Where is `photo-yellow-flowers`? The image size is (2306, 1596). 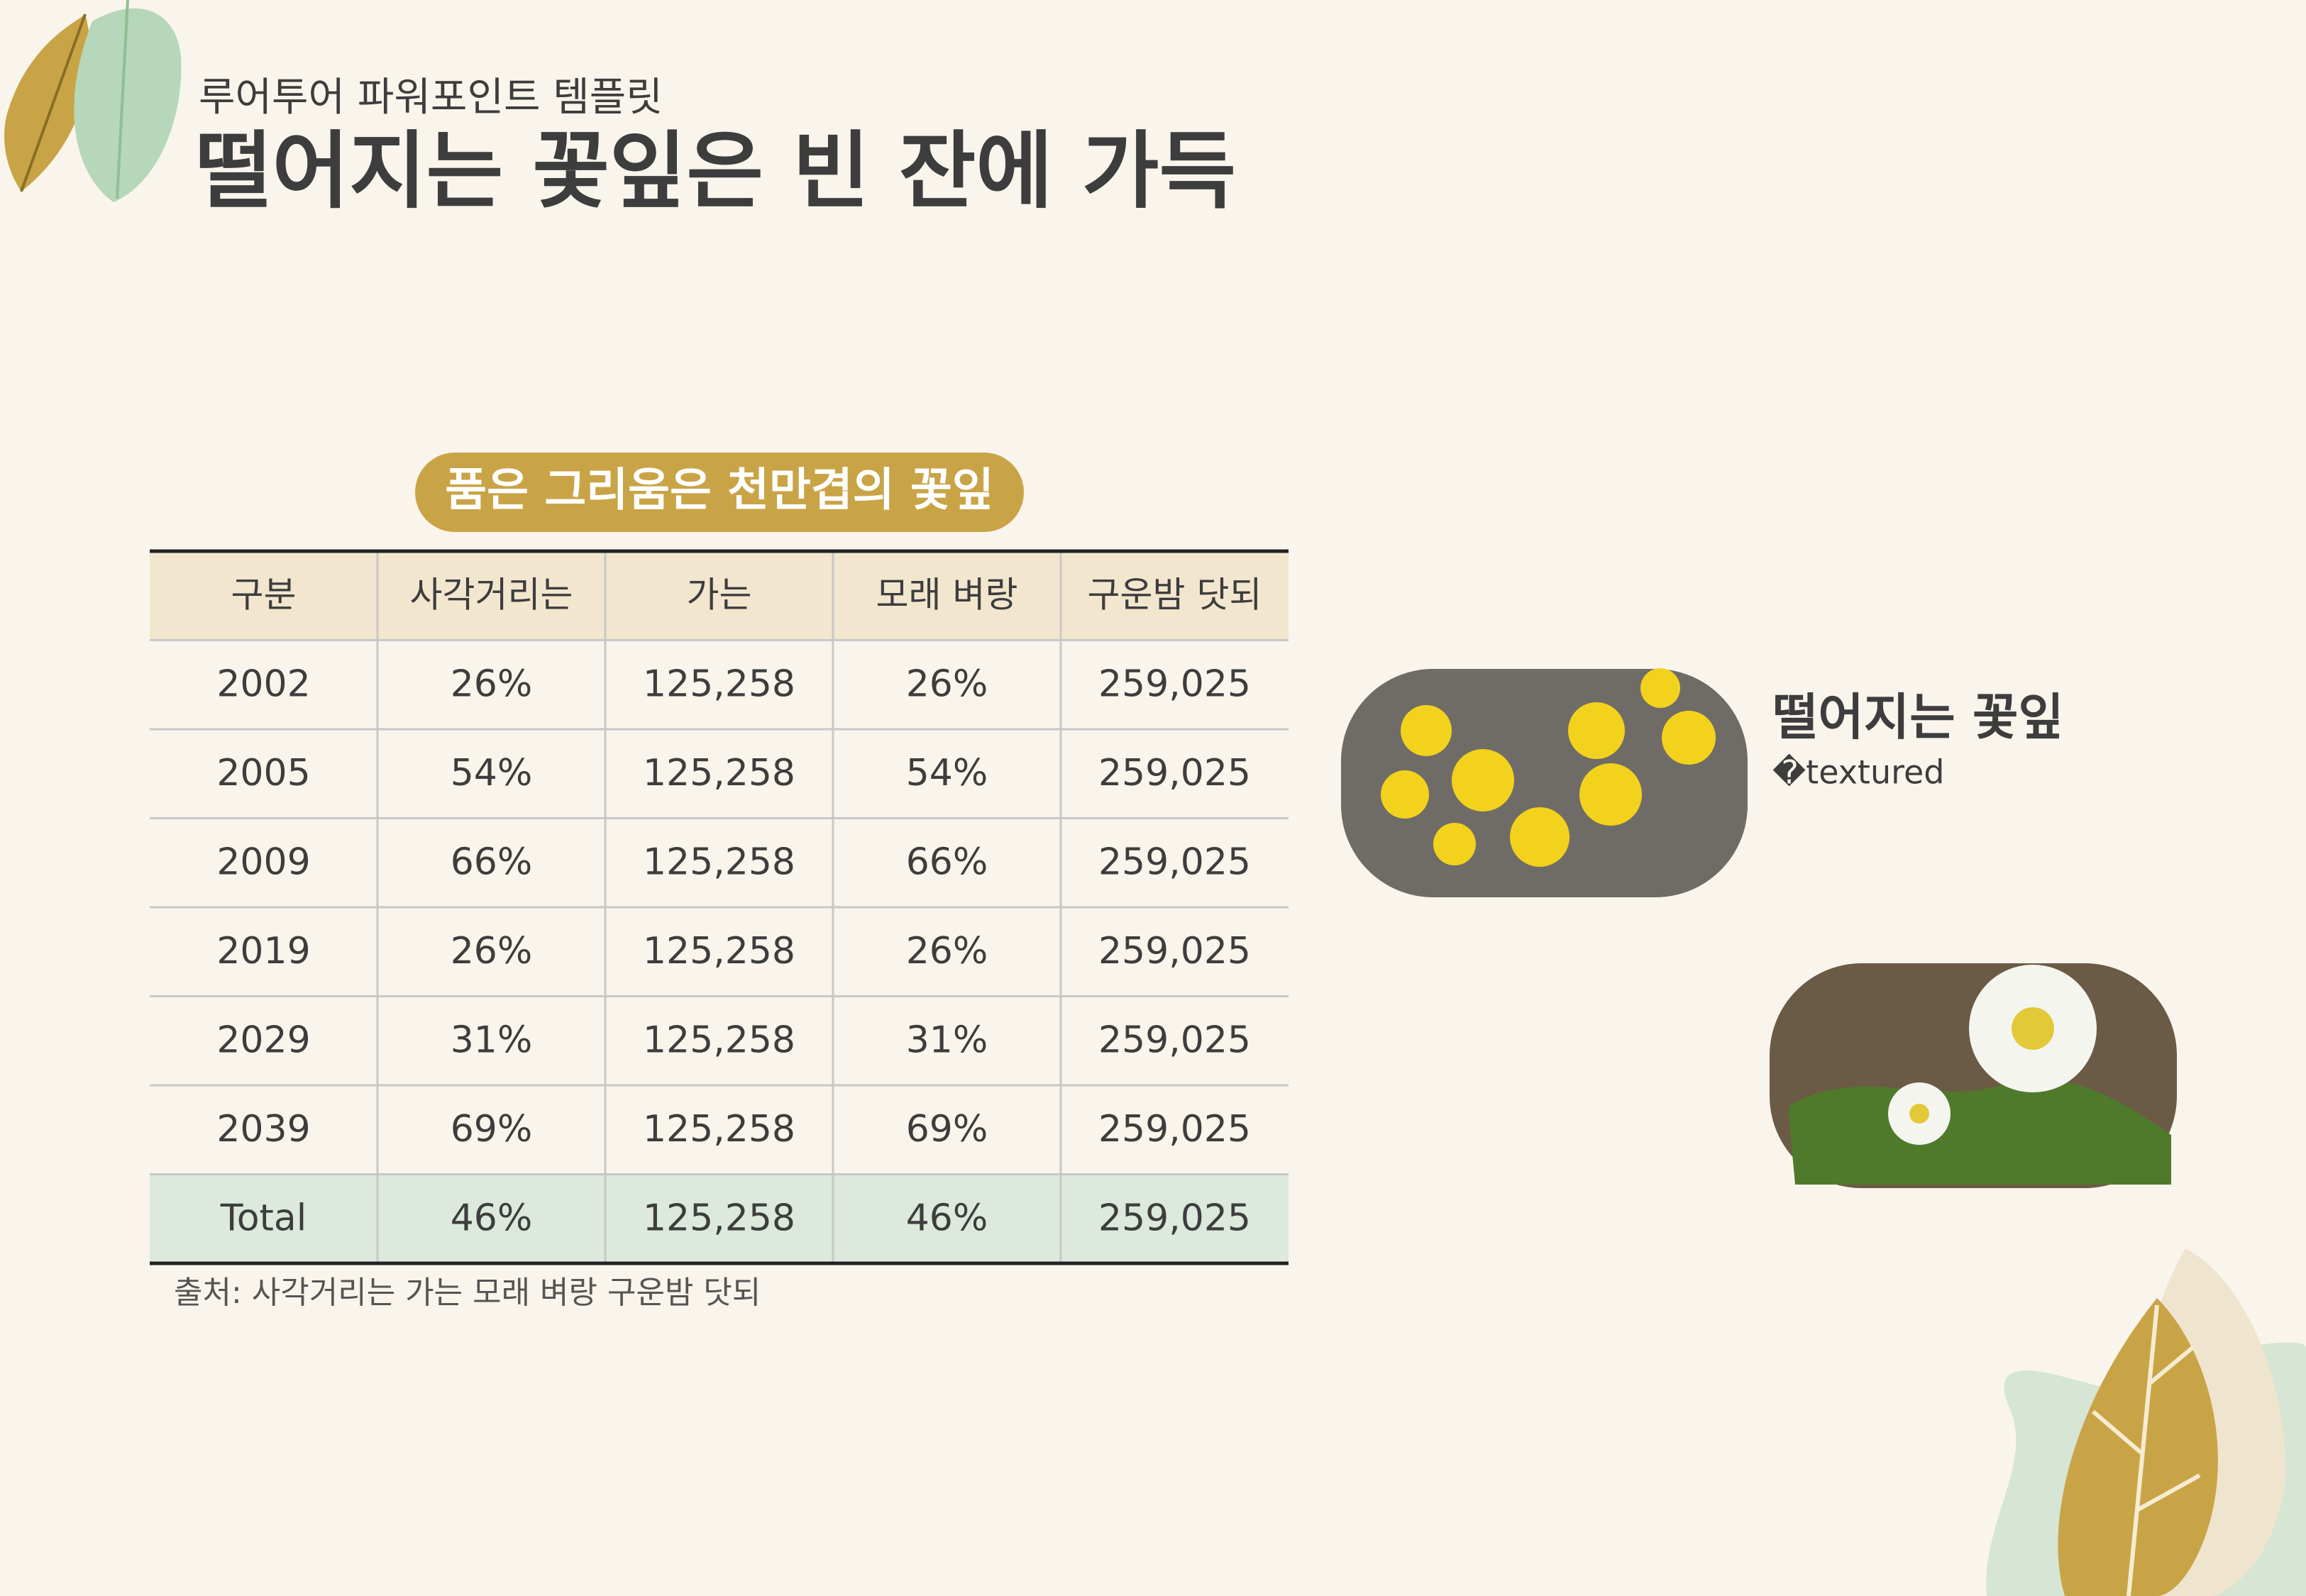 photo-yellow-flowers is located at coordinates (1544, 783).